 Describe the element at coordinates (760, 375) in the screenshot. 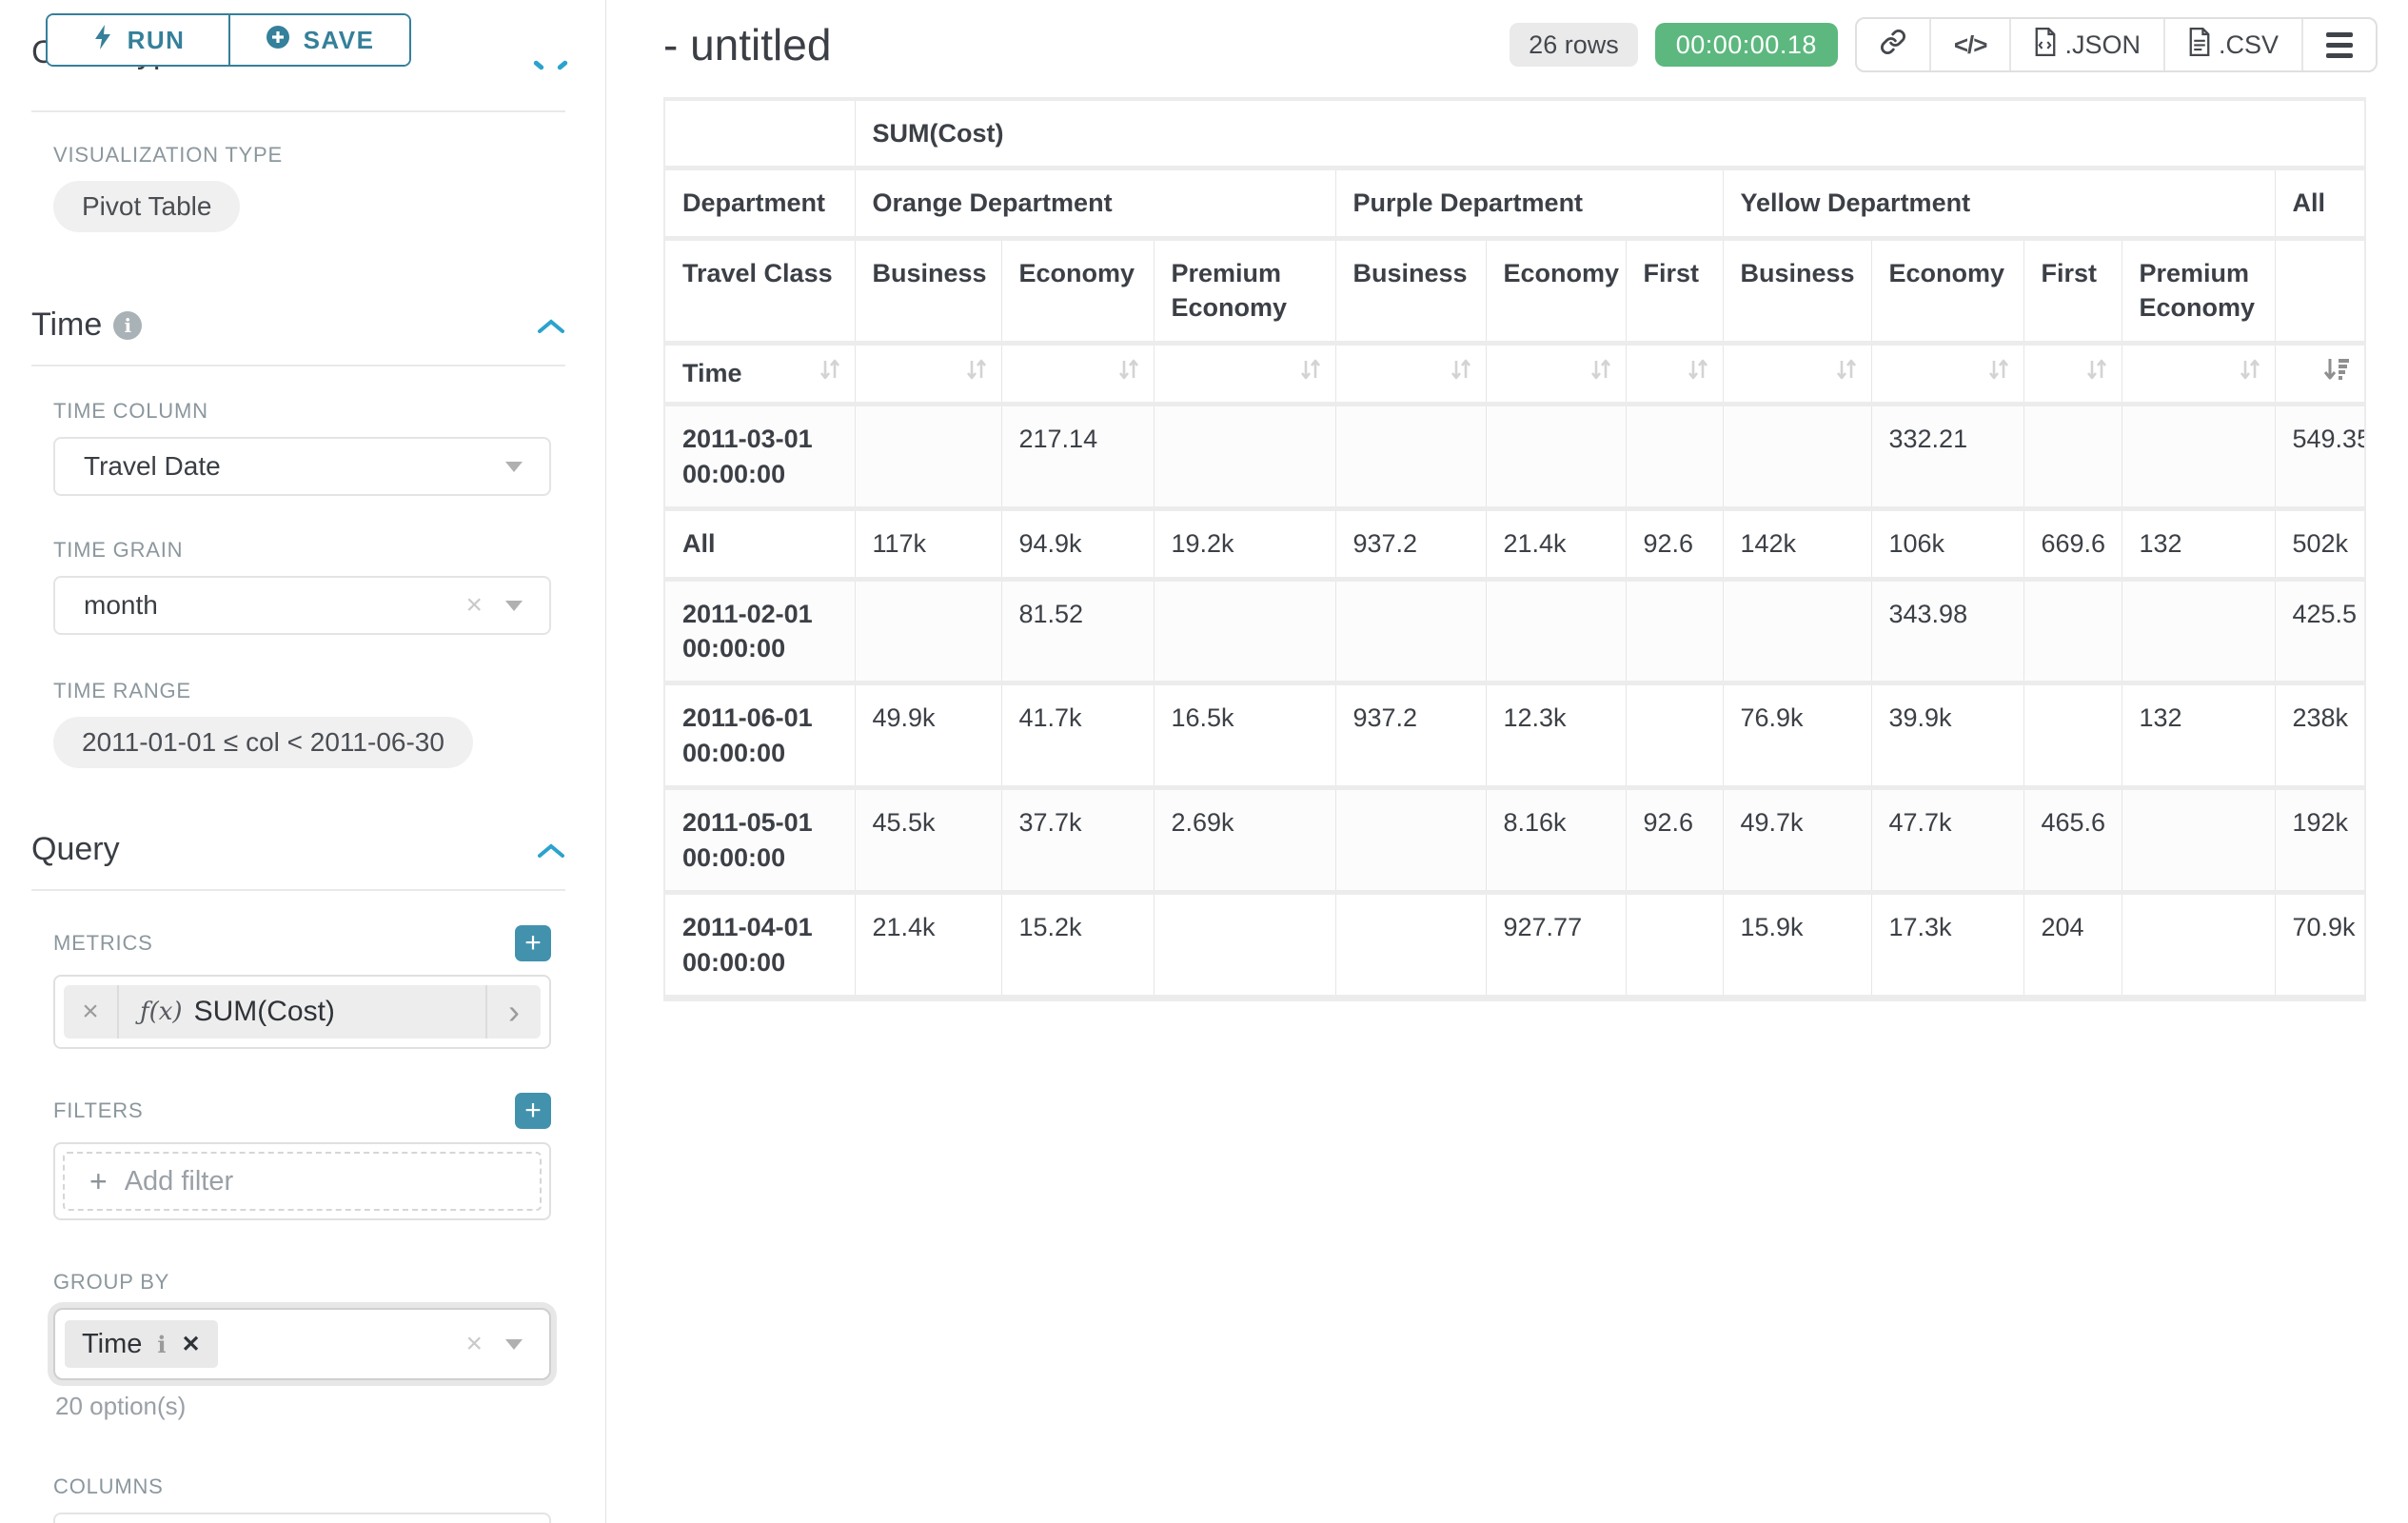

I see `time-sort-header: Time` at that location.